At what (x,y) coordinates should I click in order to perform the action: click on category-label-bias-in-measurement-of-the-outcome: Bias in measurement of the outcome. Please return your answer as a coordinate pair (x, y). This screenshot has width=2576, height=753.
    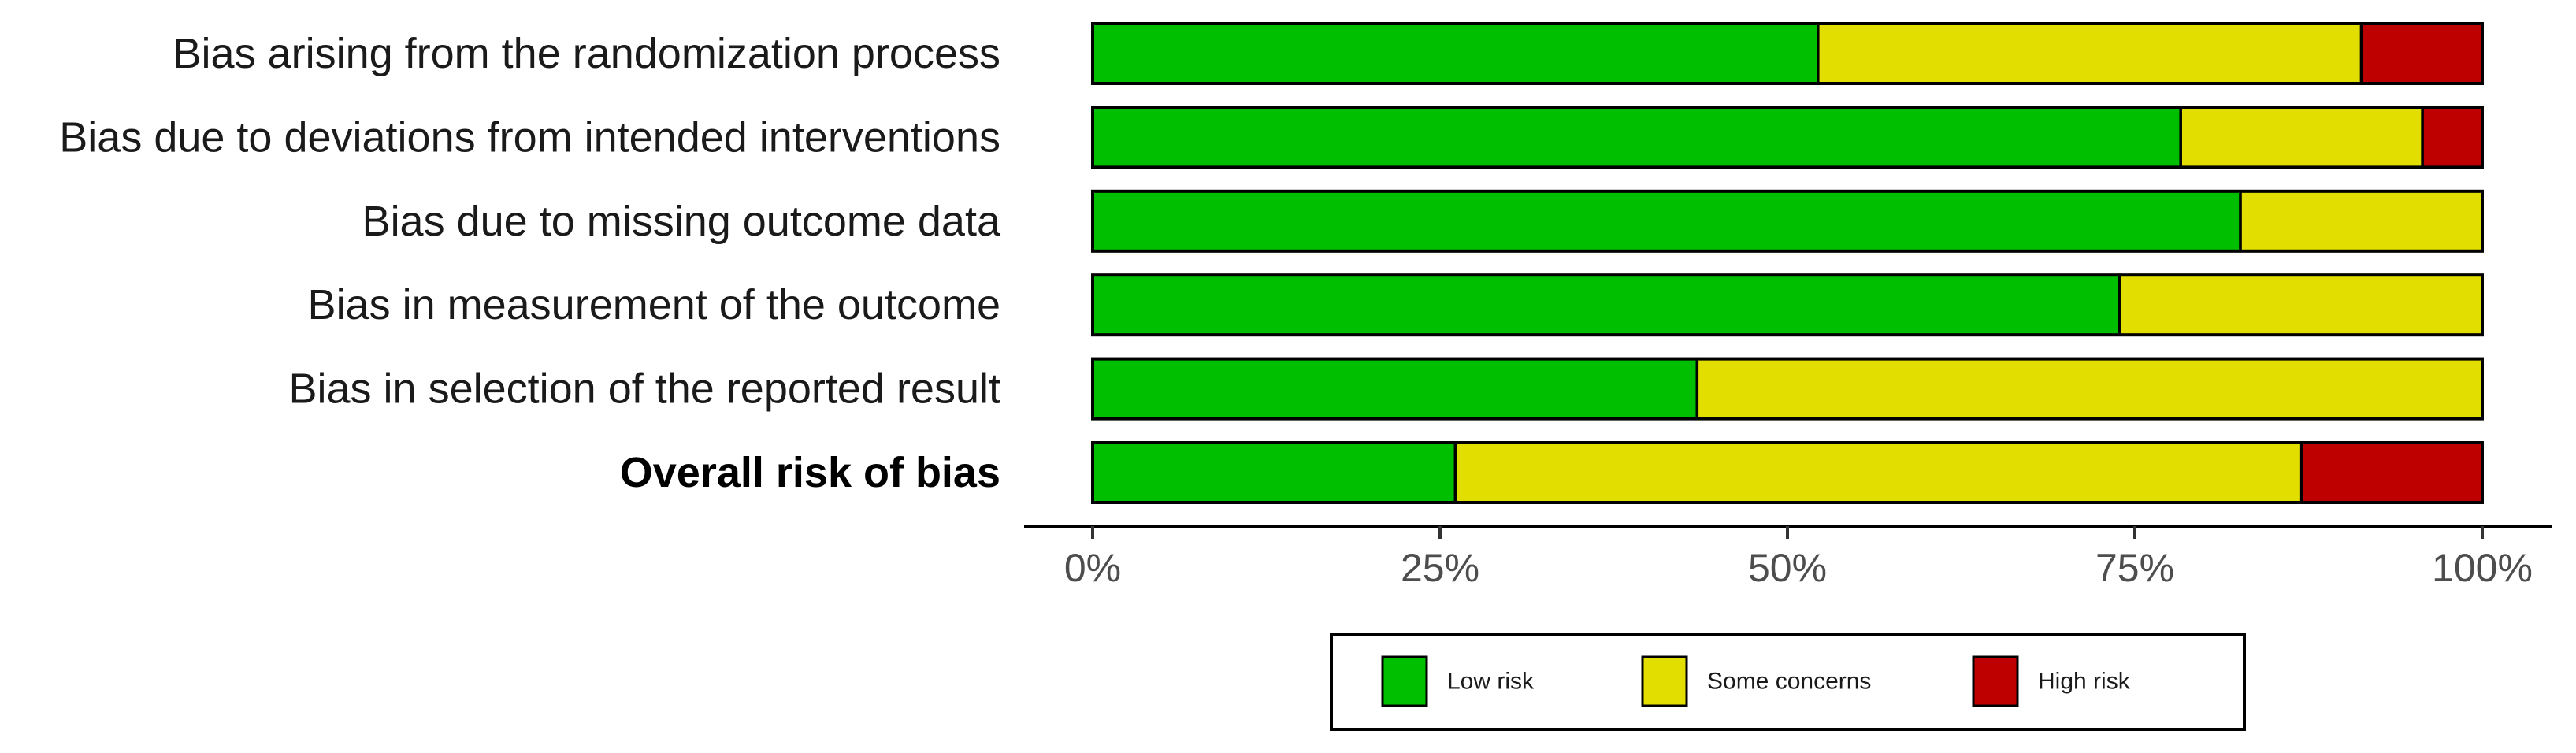
    Looking at the image, I should click on (654, 304).